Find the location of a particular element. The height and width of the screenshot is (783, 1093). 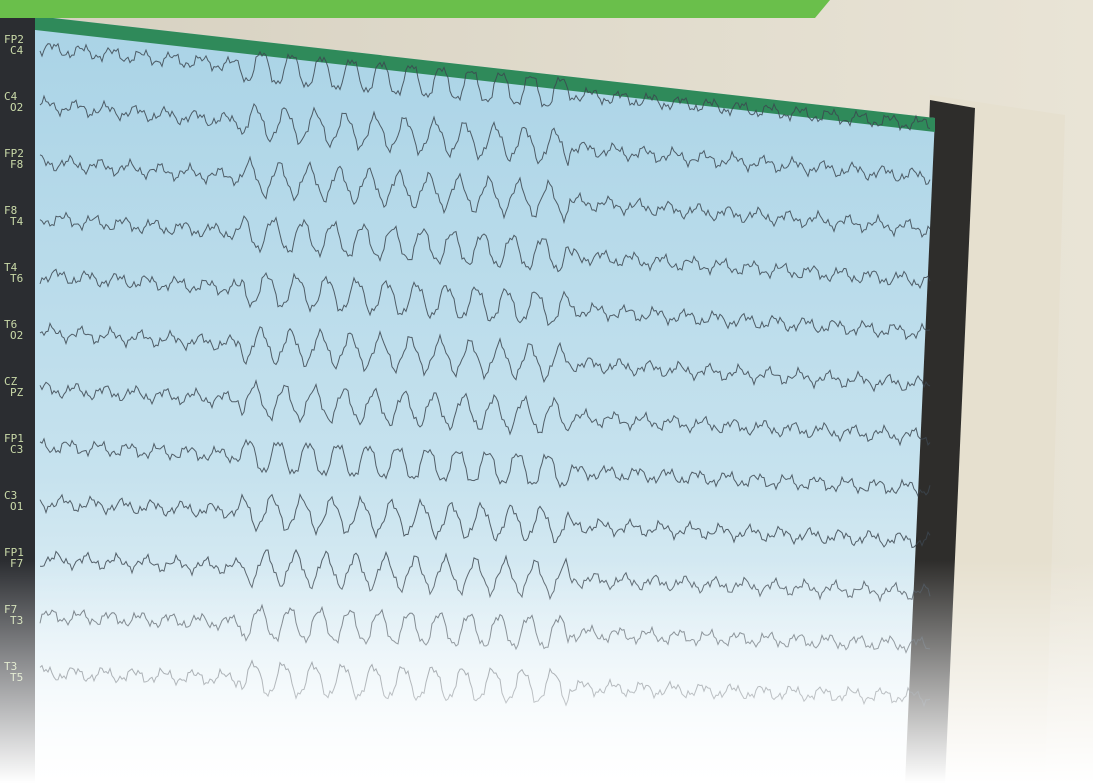

channel-label-bottom: C3 is located at coordinates (16, 449).